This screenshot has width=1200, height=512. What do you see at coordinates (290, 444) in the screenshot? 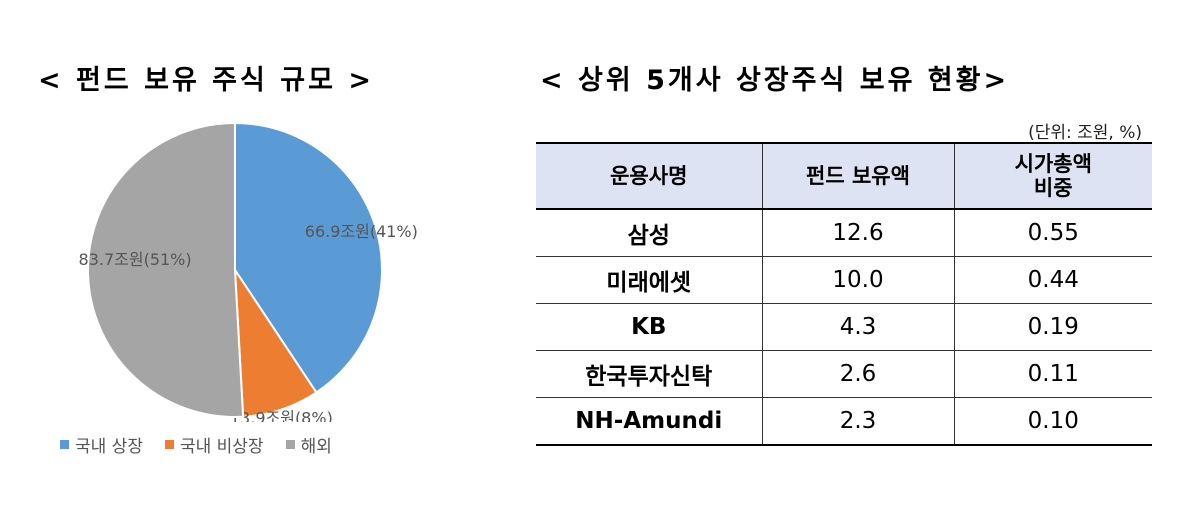
I see `legend-swatch-overseas` at bounding box center [290, 444].